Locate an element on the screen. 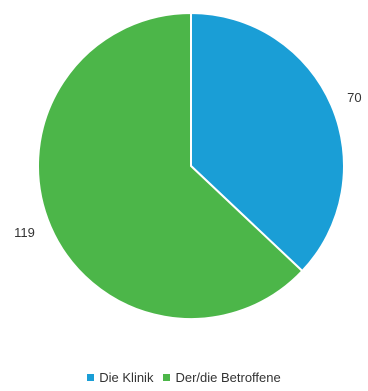 Image resolution: width=368 pixels, height=391 pixels. legend-label-der-die-betroffene: Der/die Betroffene is located at coordinates (228, 377).